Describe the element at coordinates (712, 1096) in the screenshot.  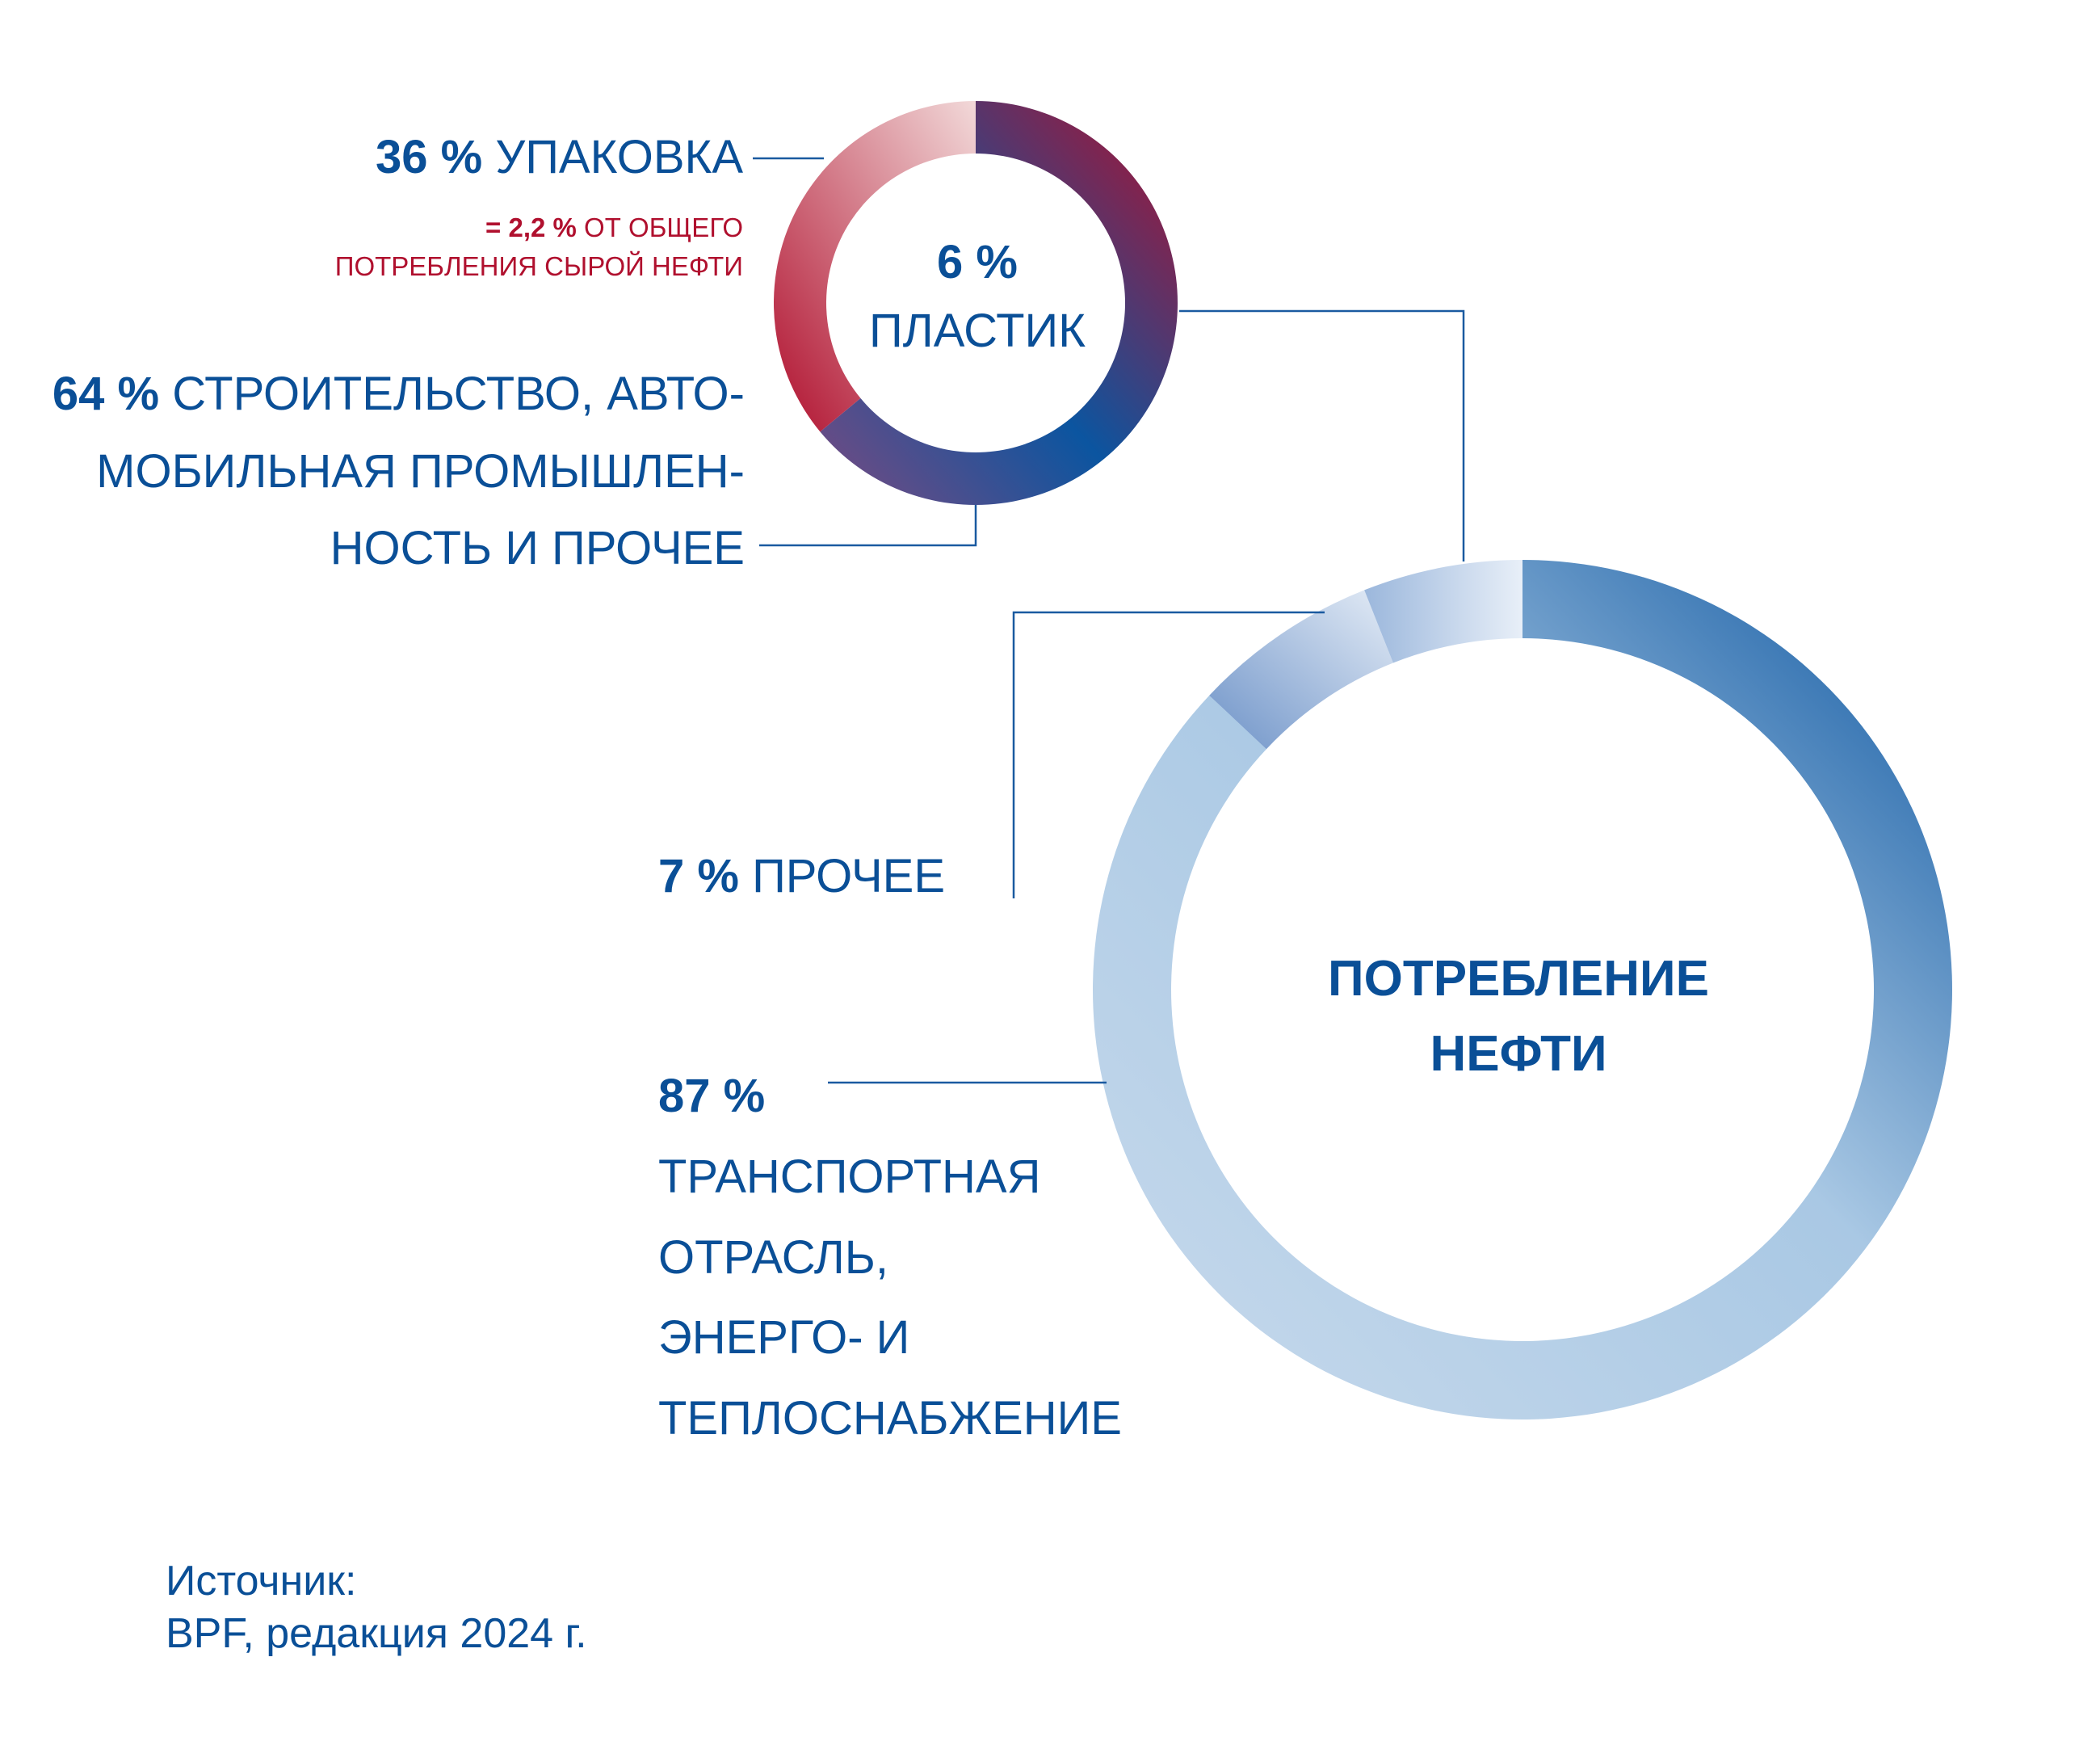
I see `label-transport-pct: 87 %` at that location.